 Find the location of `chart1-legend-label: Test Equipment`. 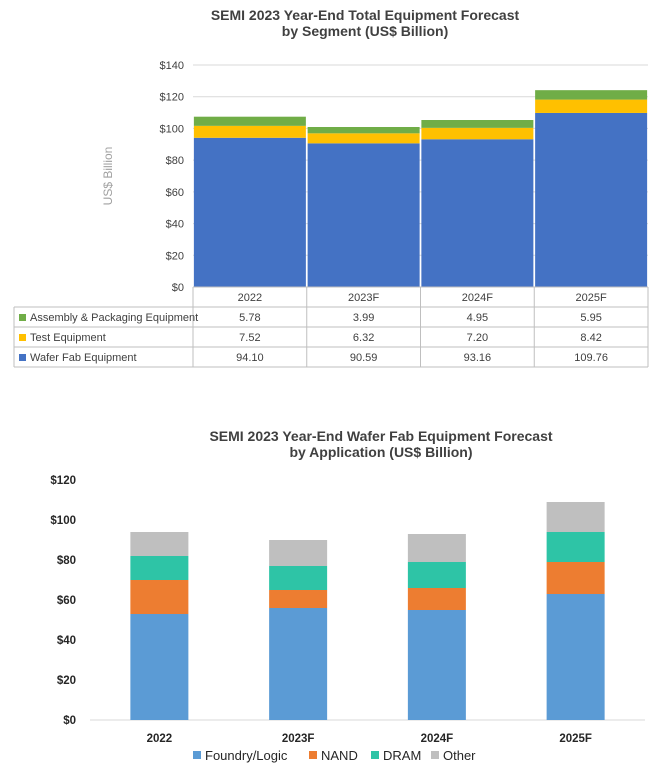

chart1-legend-label: Test Equipment is located at coordinates (68, 338).